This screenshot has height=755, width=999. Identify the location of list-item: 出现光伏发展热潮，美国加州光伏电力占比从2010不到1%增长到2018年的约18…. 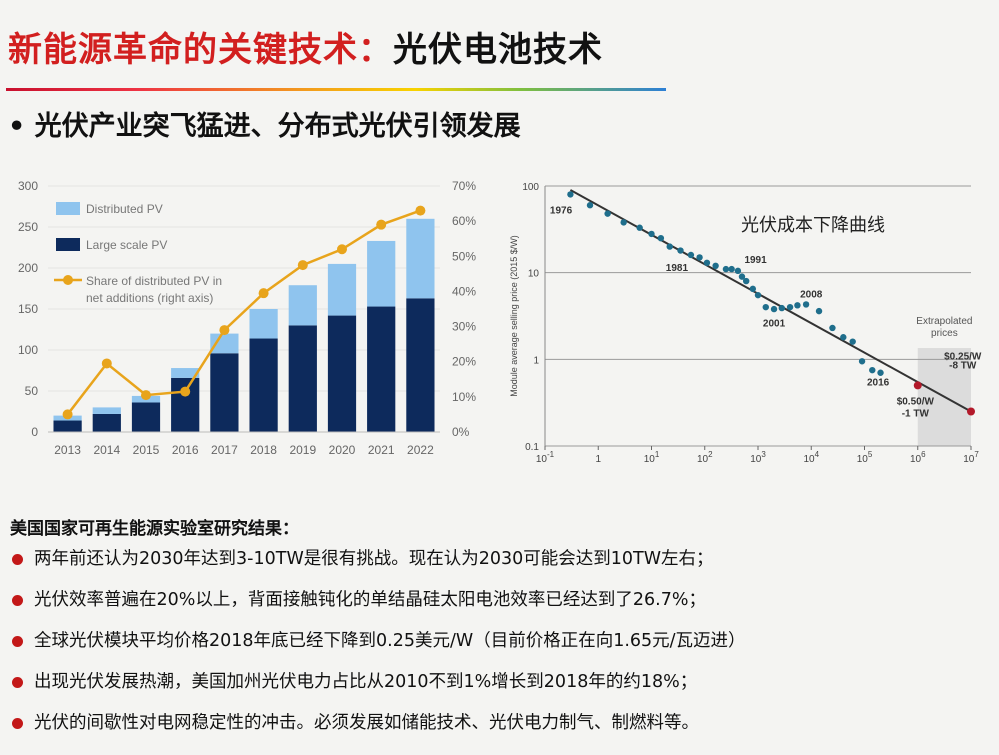
(378, 691).